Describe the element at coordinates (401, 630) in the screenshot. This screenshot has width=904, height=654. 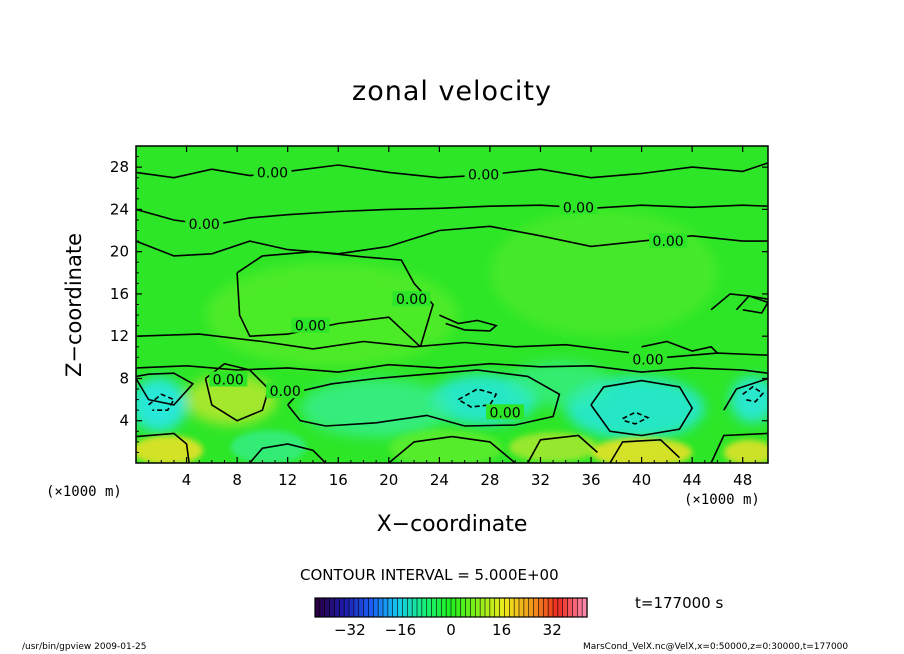
I see `colorbar-tick-label: −16` at that location.